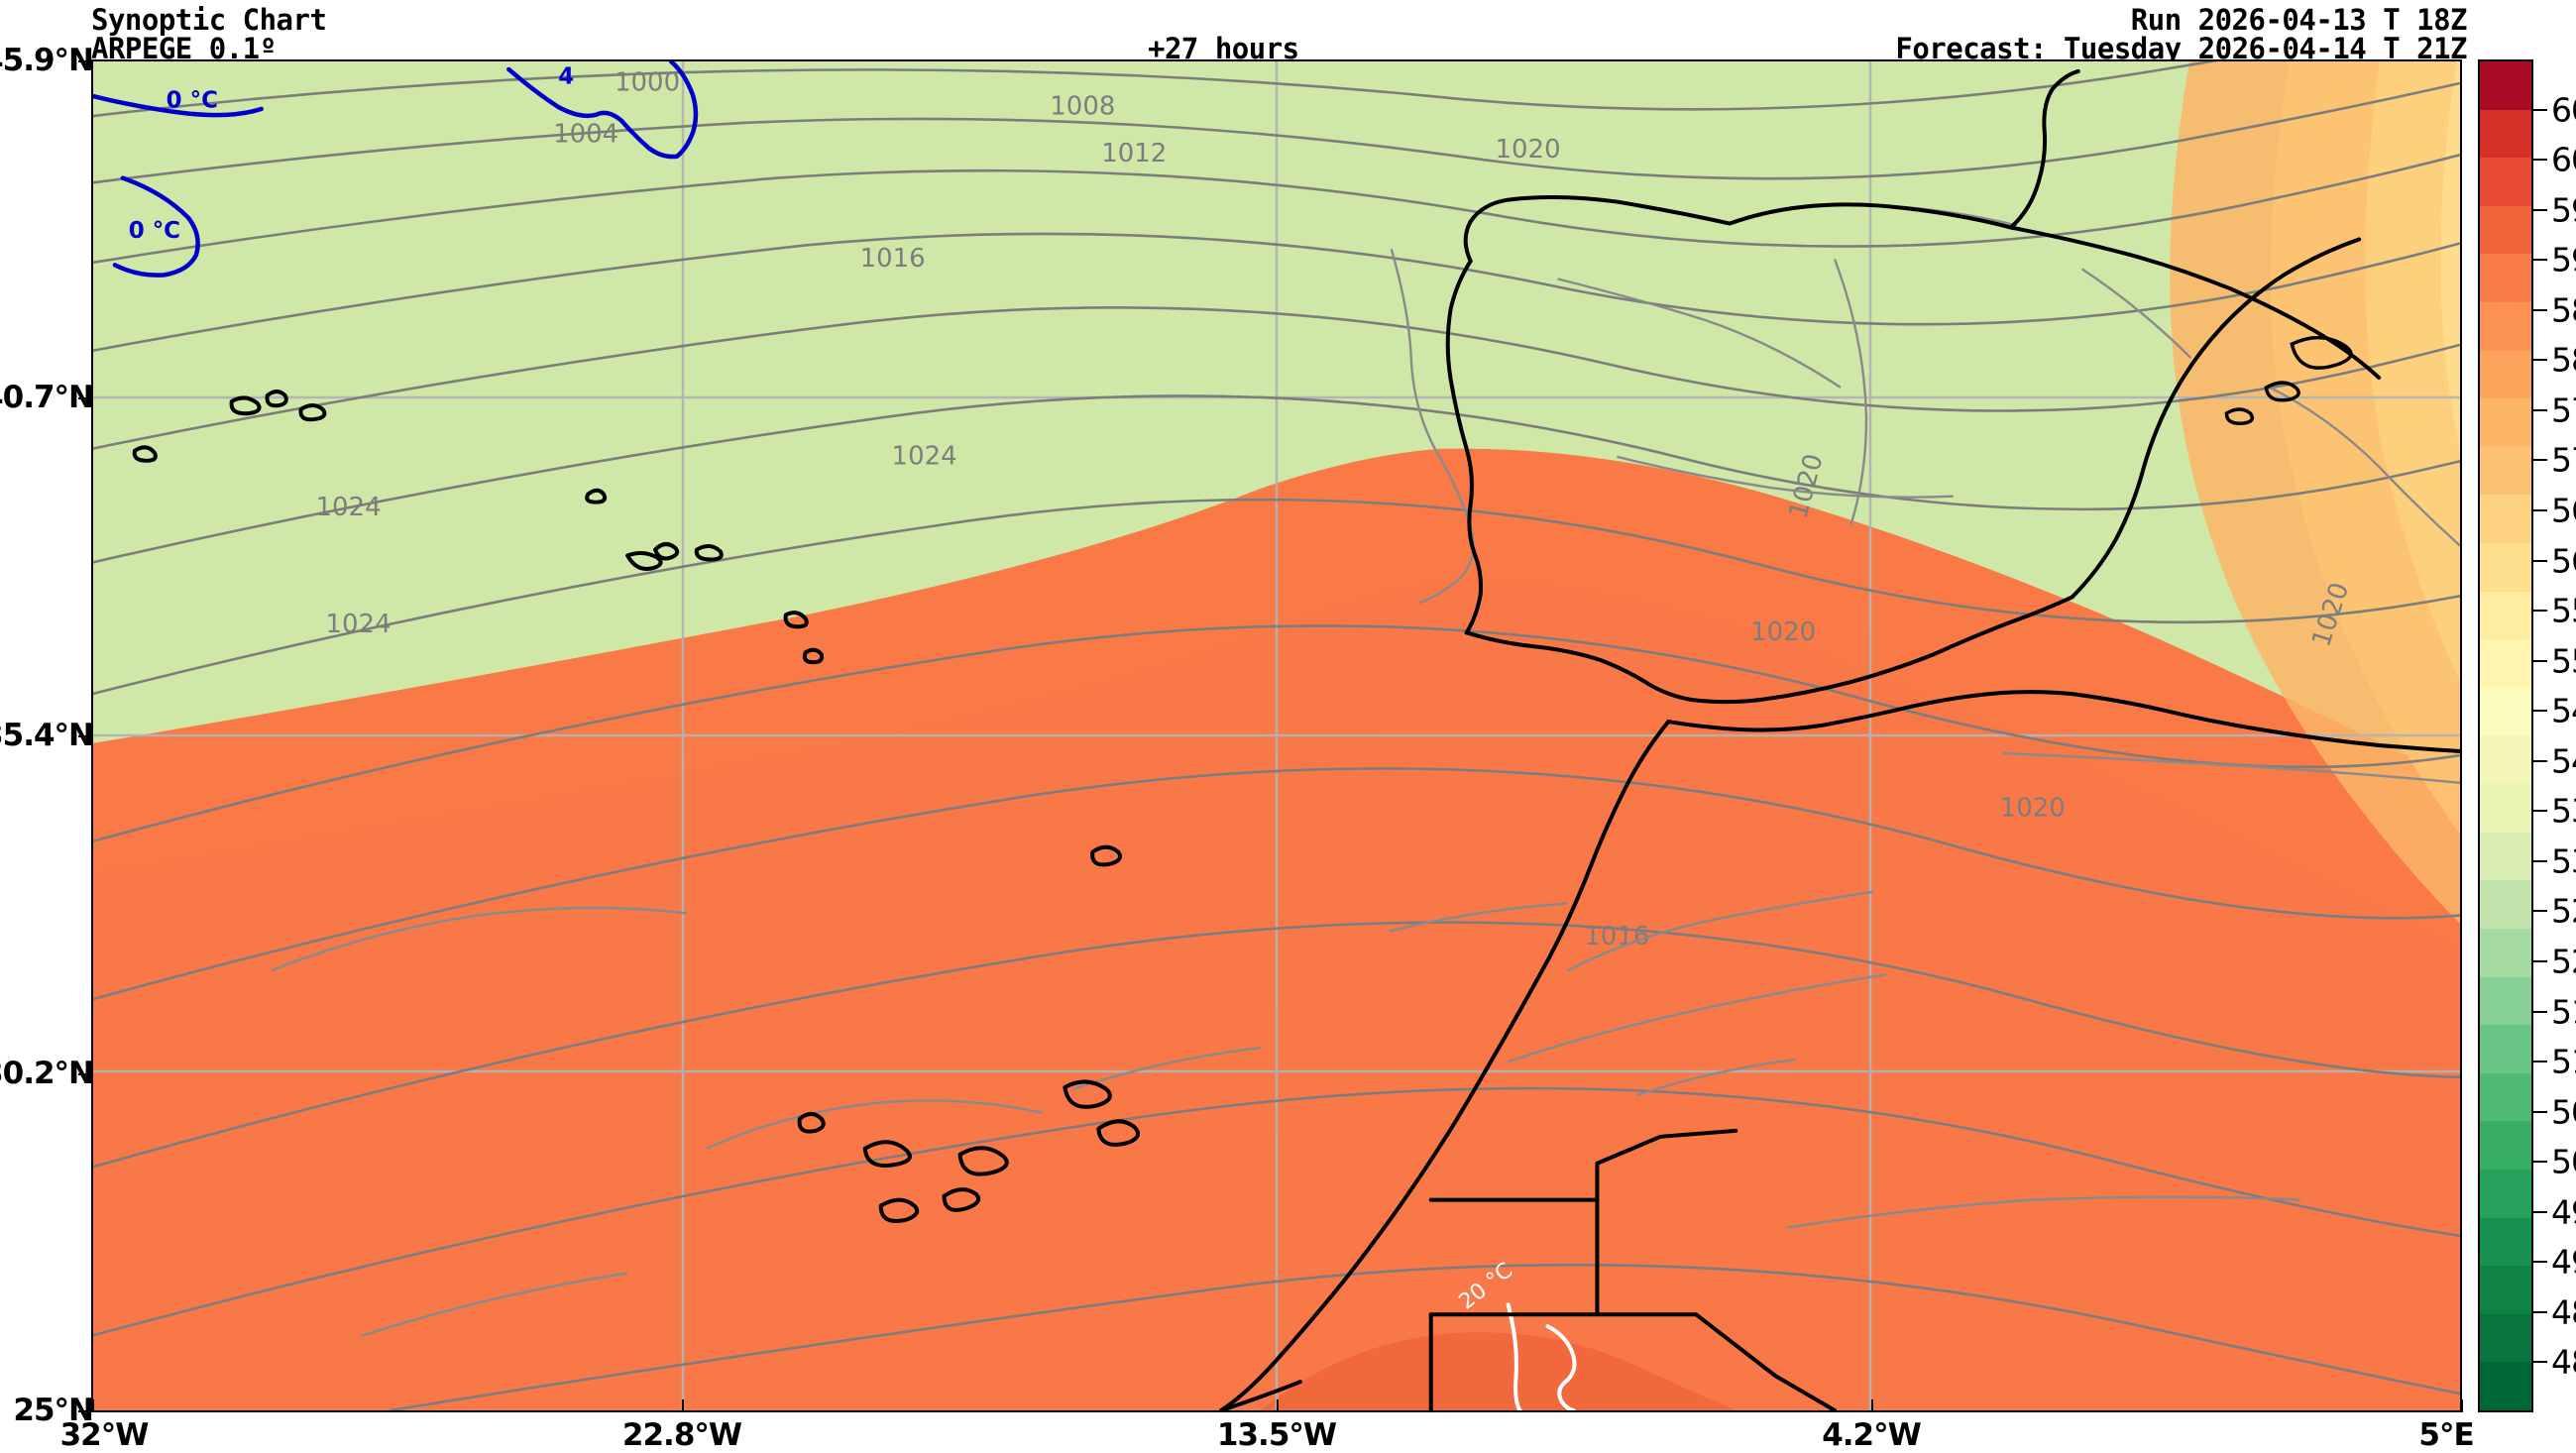 The height and width of the screenshot is (1453, 2576). I want to click on x-tick-label: 22.8°W, so click(681, 1435).